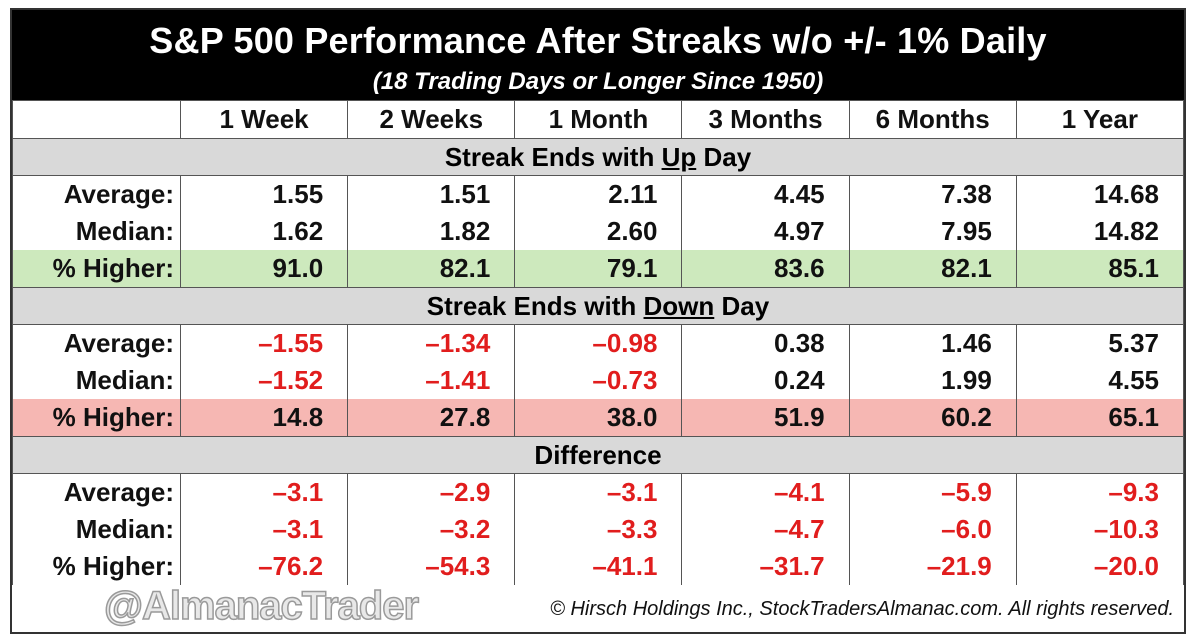 The height and width of the screenshot is (638, 1196). Describe the element at coordinates (932, 231) in the screenshot. I see `table-cell: 7.95` at that location.